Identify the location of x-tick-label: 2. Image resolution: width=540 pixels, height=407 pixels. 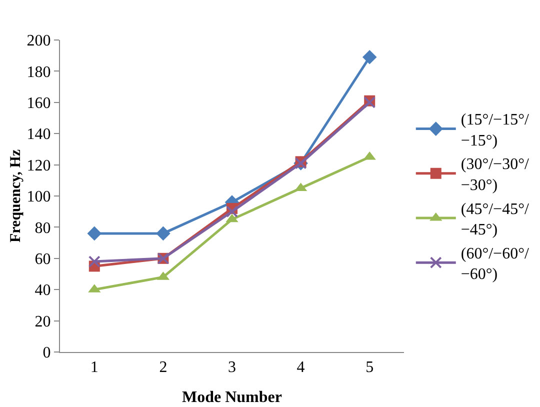
(163, 367).